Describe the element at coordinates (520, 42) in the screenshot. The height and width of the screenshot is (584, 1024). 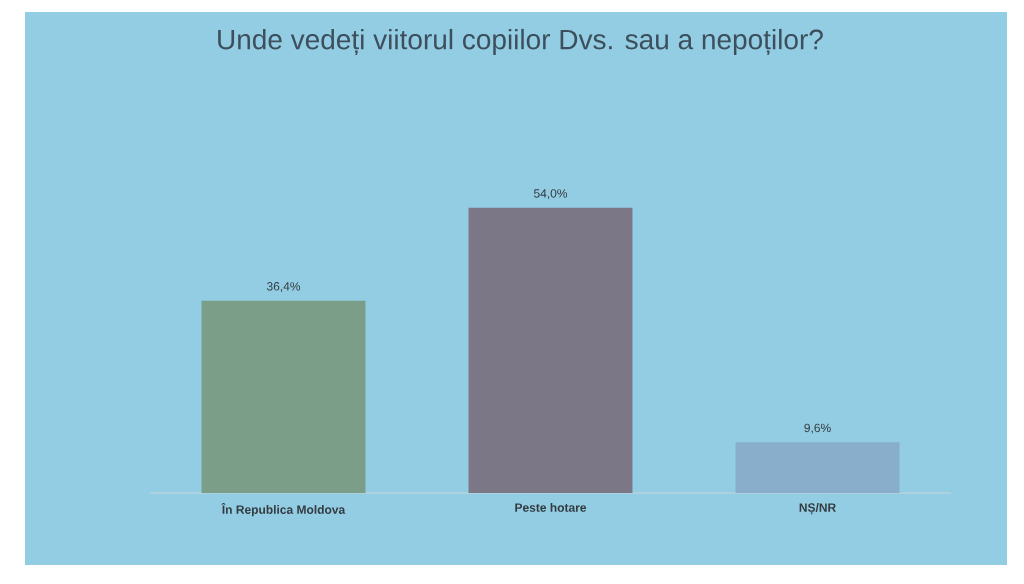
I see `chart-title: Unde vedeți viitorul copiilor Dvs. sau a nepoților?` at that location.